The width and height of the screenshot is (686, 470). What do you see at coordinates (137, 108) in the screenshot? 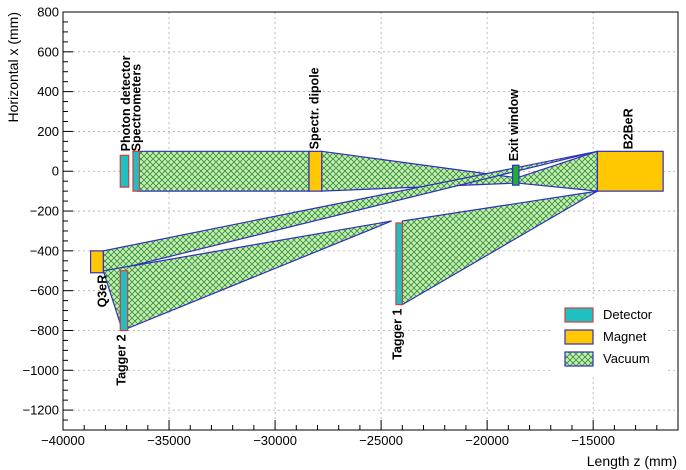
I see `spectrometers-label: Spectrometers` at bounding box center [137, 108].